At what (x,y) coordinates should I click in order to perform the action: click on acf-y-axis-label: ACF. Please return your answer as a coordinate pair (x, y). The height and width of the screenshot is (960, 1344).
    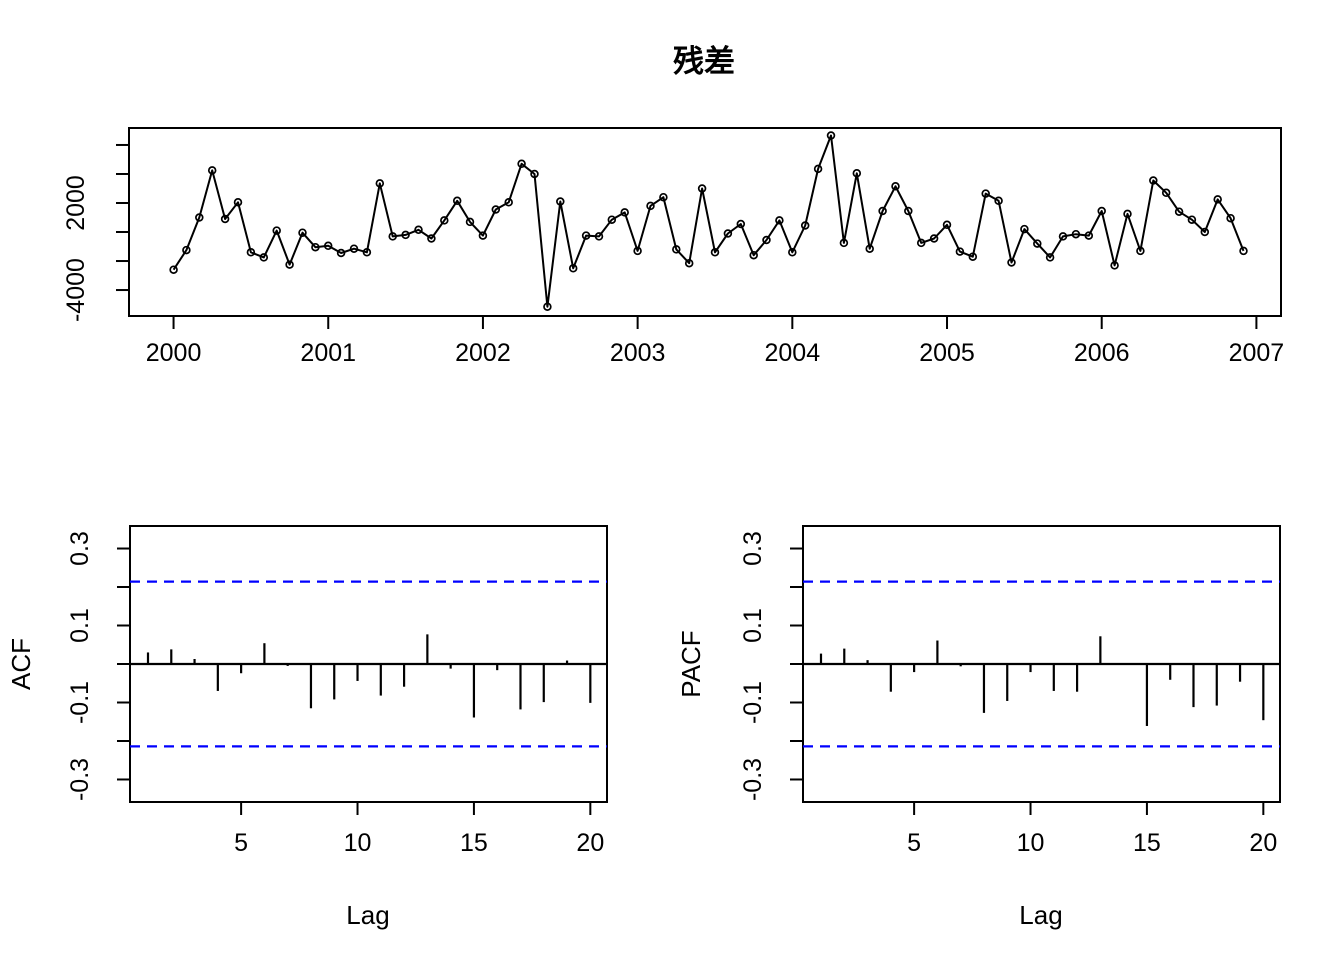
    Looking at the image, I should click on (21, 664).